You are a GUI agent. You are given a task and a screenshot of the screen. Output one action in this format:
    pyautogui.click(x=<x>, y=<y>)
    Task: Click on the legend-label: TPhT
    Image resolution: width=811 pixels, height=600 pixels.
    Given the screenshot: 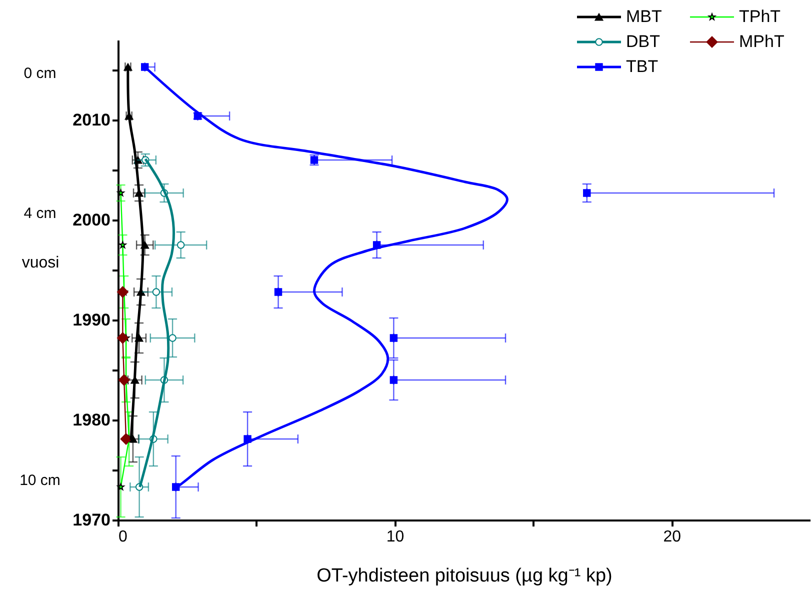 What is the action you would take?
    pyautogui.click(x=760, y=16)
    